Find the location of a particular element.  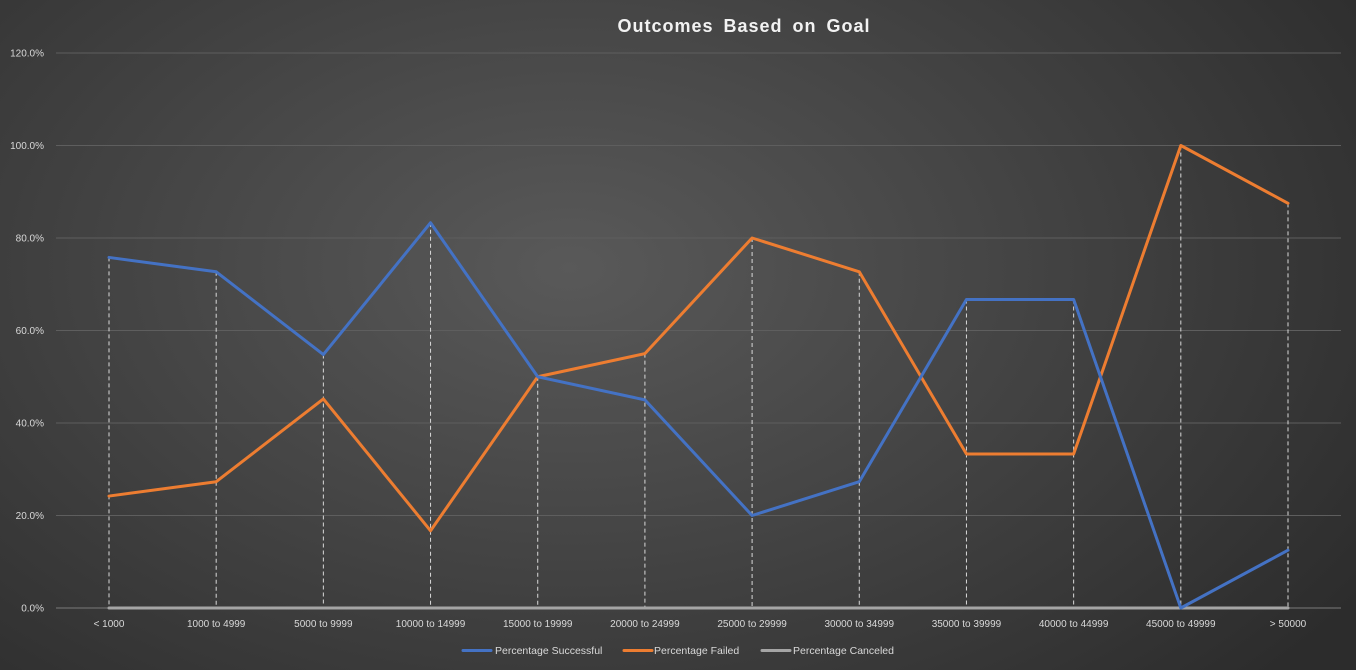

chart-title: Outcomes Based on Goal is located at coordinates (744, 26).